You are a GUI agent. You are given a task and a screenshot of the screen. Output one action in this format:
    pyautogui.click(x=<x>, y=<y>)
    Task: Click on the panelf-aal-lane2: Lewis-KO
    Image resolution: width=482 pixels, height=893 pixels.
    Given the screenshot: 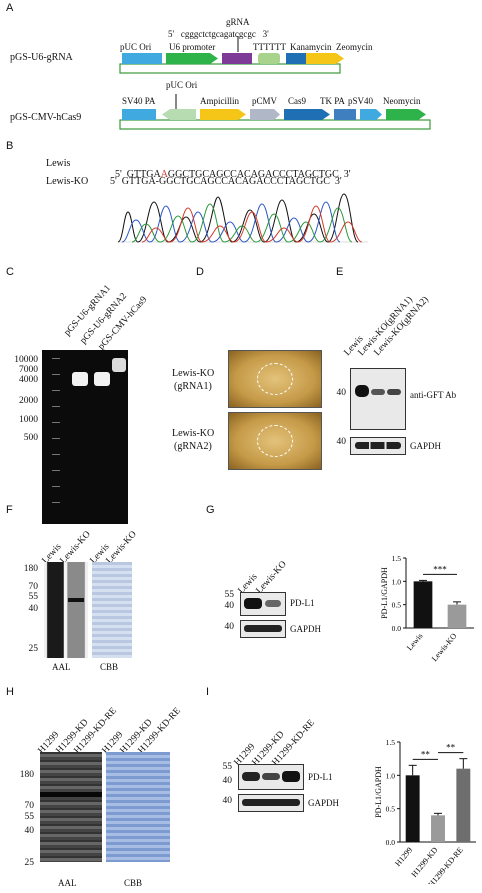 What is the action you would take?
    pyautogui.click(x=75, y=547)
    